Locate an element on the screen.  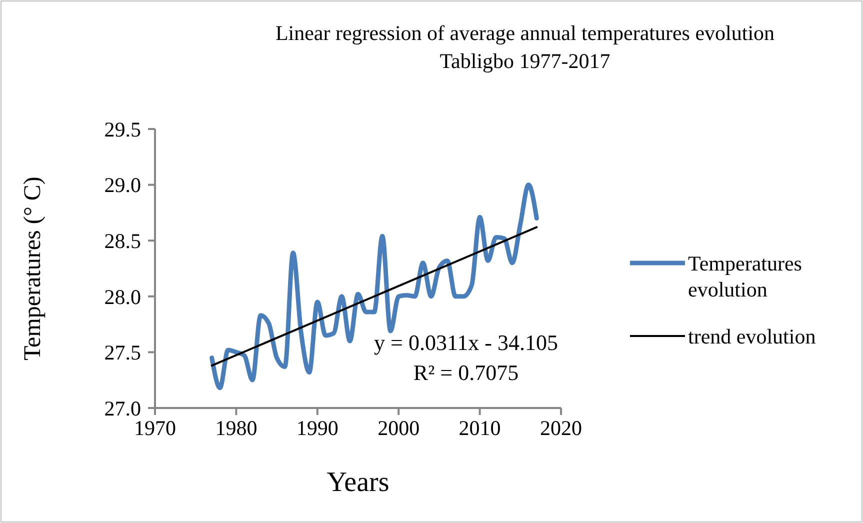
y-tick-label: 29.0 is located at coordinates (122, 185).